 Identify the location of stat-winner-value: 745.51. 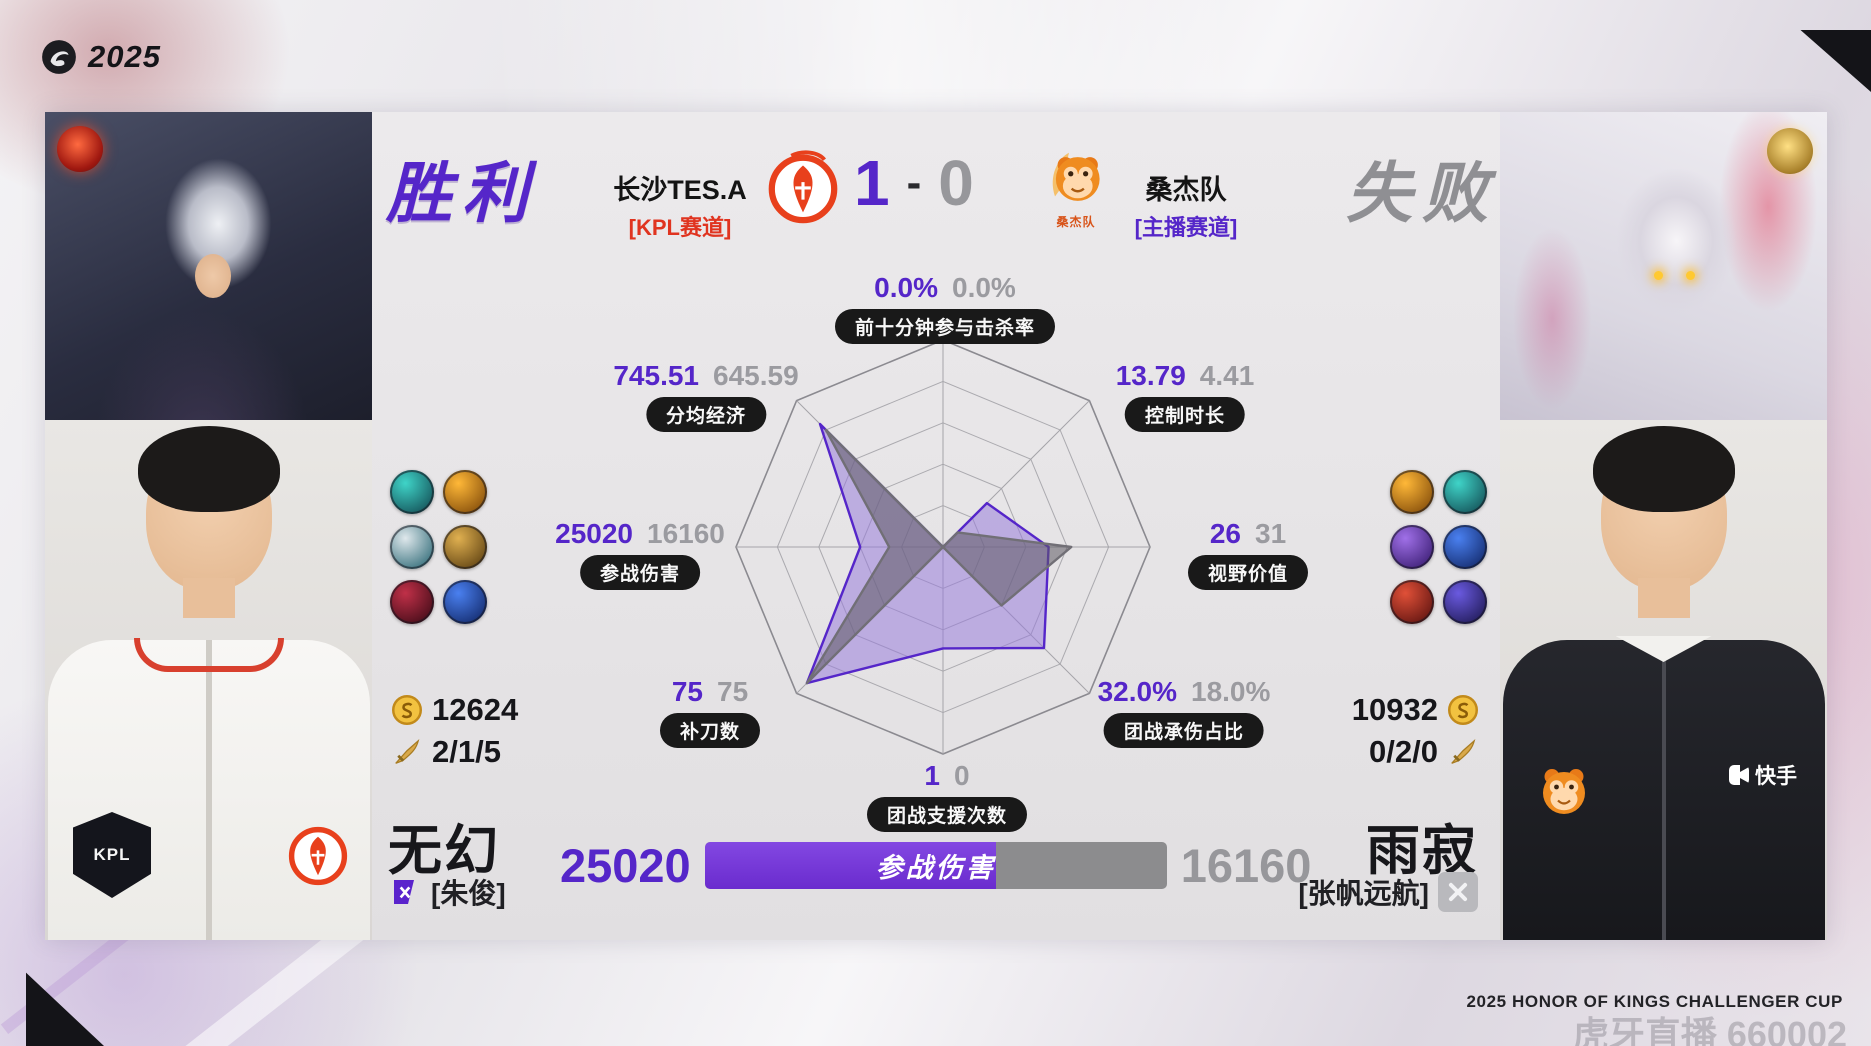
(656, 375).